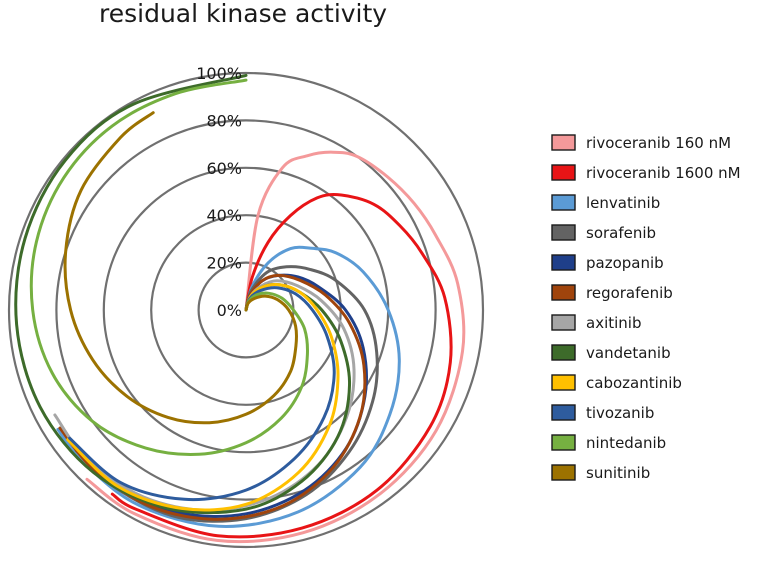 This screenshot has width=768, height=569. I want to click on legend-label: rivoceranib 160 nM, so click(658, 143).